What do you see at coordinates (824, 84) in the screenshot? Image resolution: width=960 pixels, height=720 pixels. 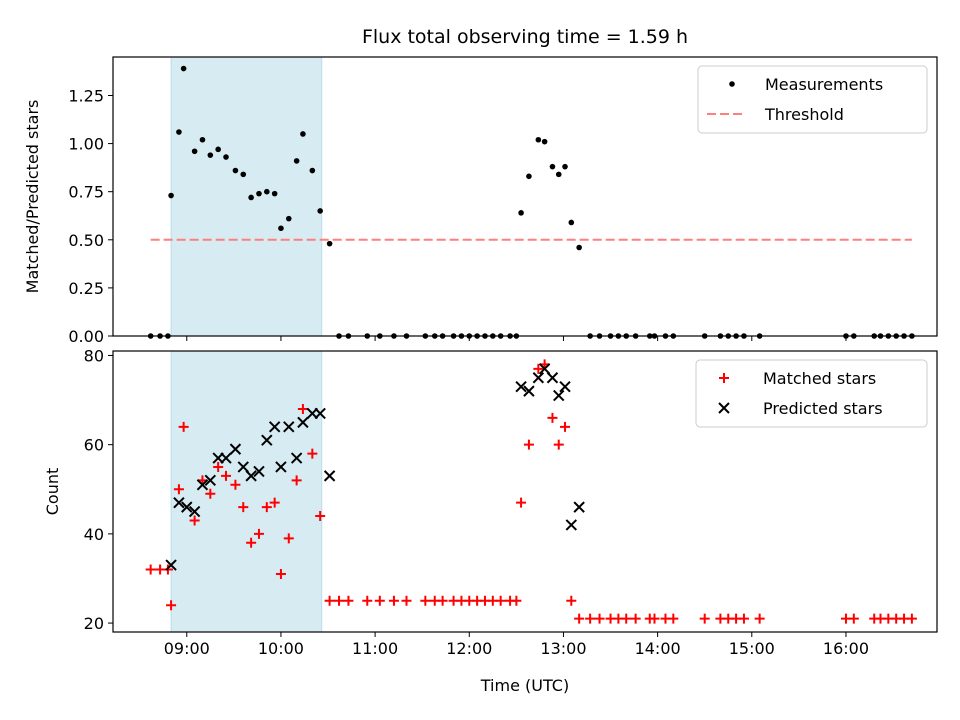 I see `legend-label: Measurements` at bounding box center [824, 84].